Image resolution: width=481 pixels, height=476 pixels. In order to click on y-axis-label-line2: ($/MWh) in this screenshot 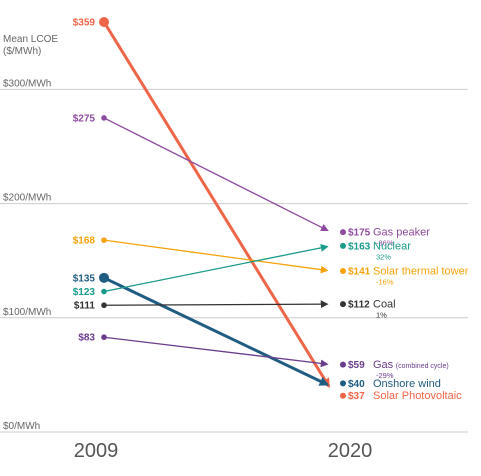, I will do `click(22, 51)`.